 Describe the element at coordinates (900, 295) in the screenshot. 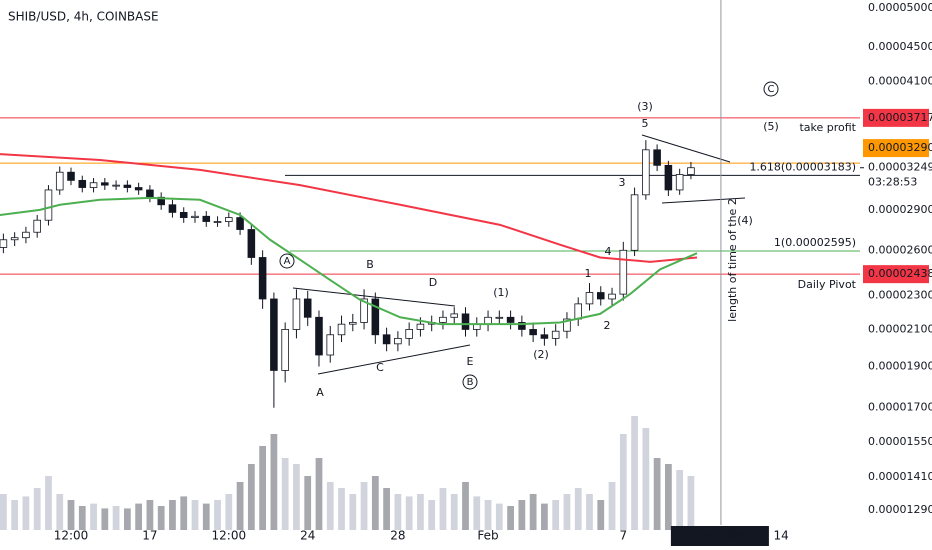

I see `y-tick-label: 0.00002300` at that location.